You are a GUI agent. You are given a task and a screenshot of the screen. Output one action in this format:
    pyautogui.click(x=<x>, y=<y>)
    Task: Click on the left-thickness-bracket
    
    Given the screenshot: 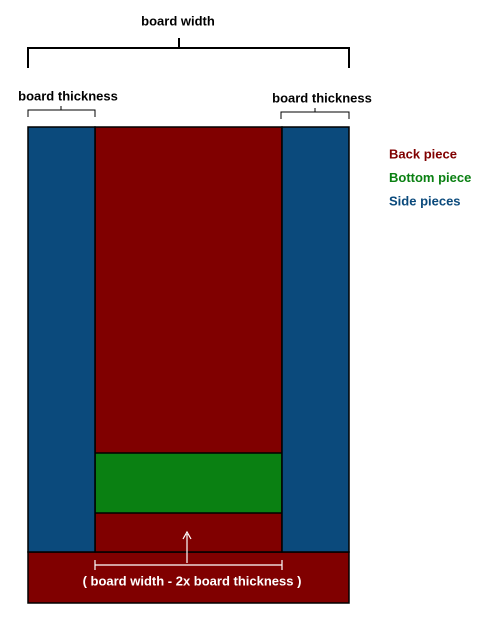 What is the action you would take?
    pyautogui.click(x=61, y=111)
    